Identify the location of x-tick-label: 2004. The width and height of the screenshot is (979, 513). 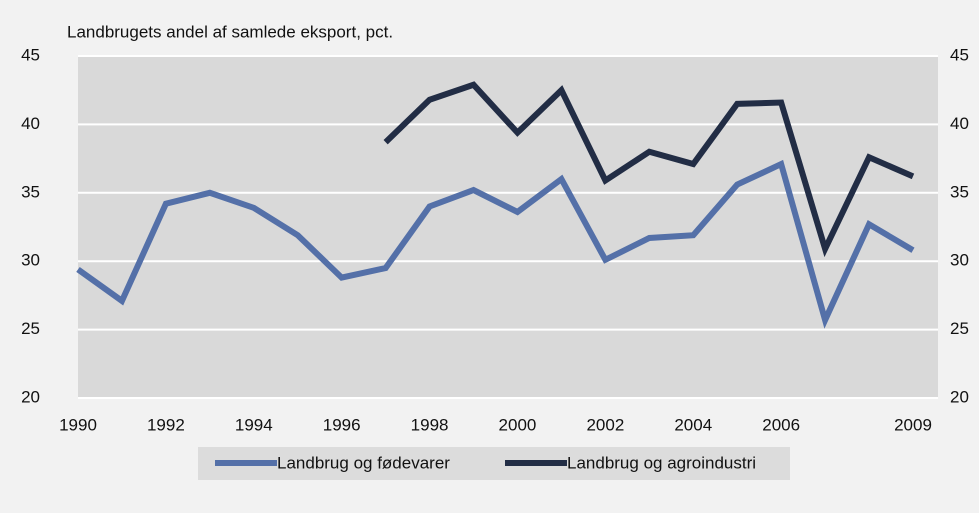
(693, 424).